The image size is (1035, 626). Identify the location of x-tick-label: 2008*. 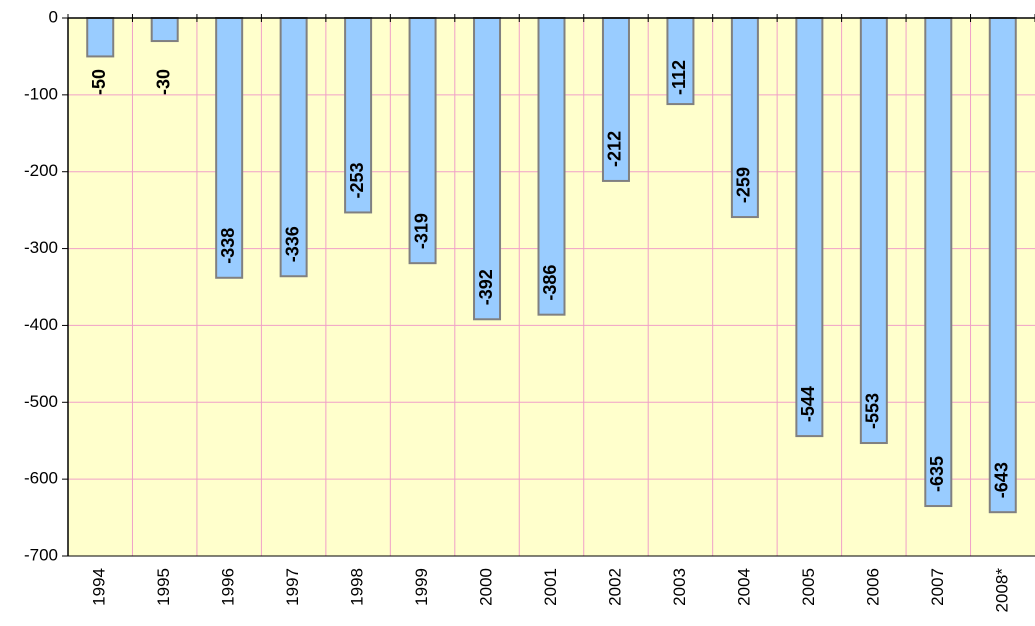
(1001, 590).